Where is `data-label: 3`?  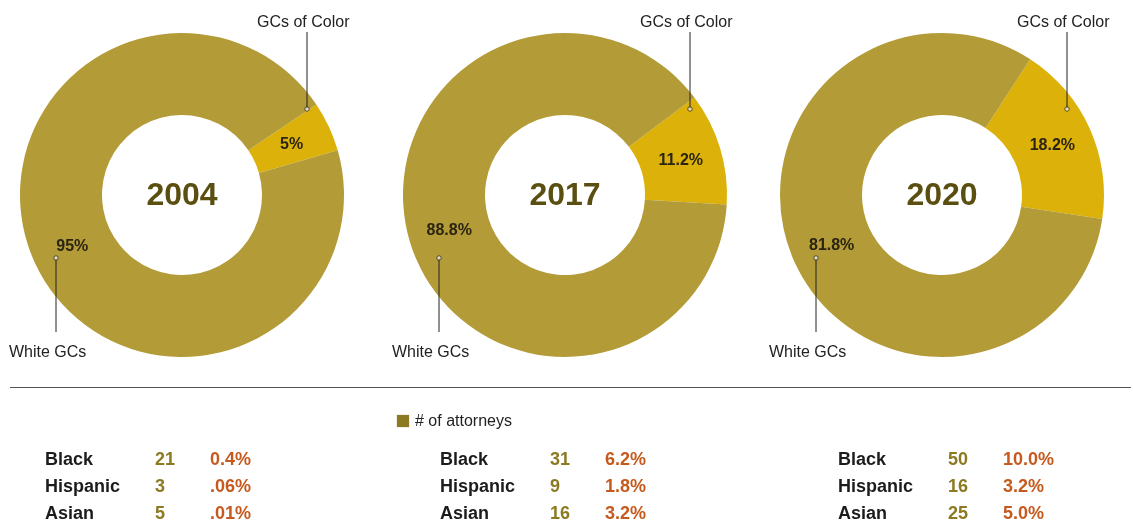
data-label: 3 is located at coordinates (160, 486).